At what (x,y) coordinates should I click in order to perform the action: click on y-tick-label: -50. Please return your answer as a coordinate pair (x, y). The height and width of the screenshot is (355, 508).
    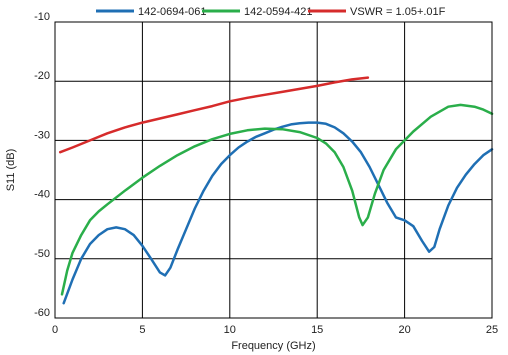
    Looking at the image, I should click on (42, 254).